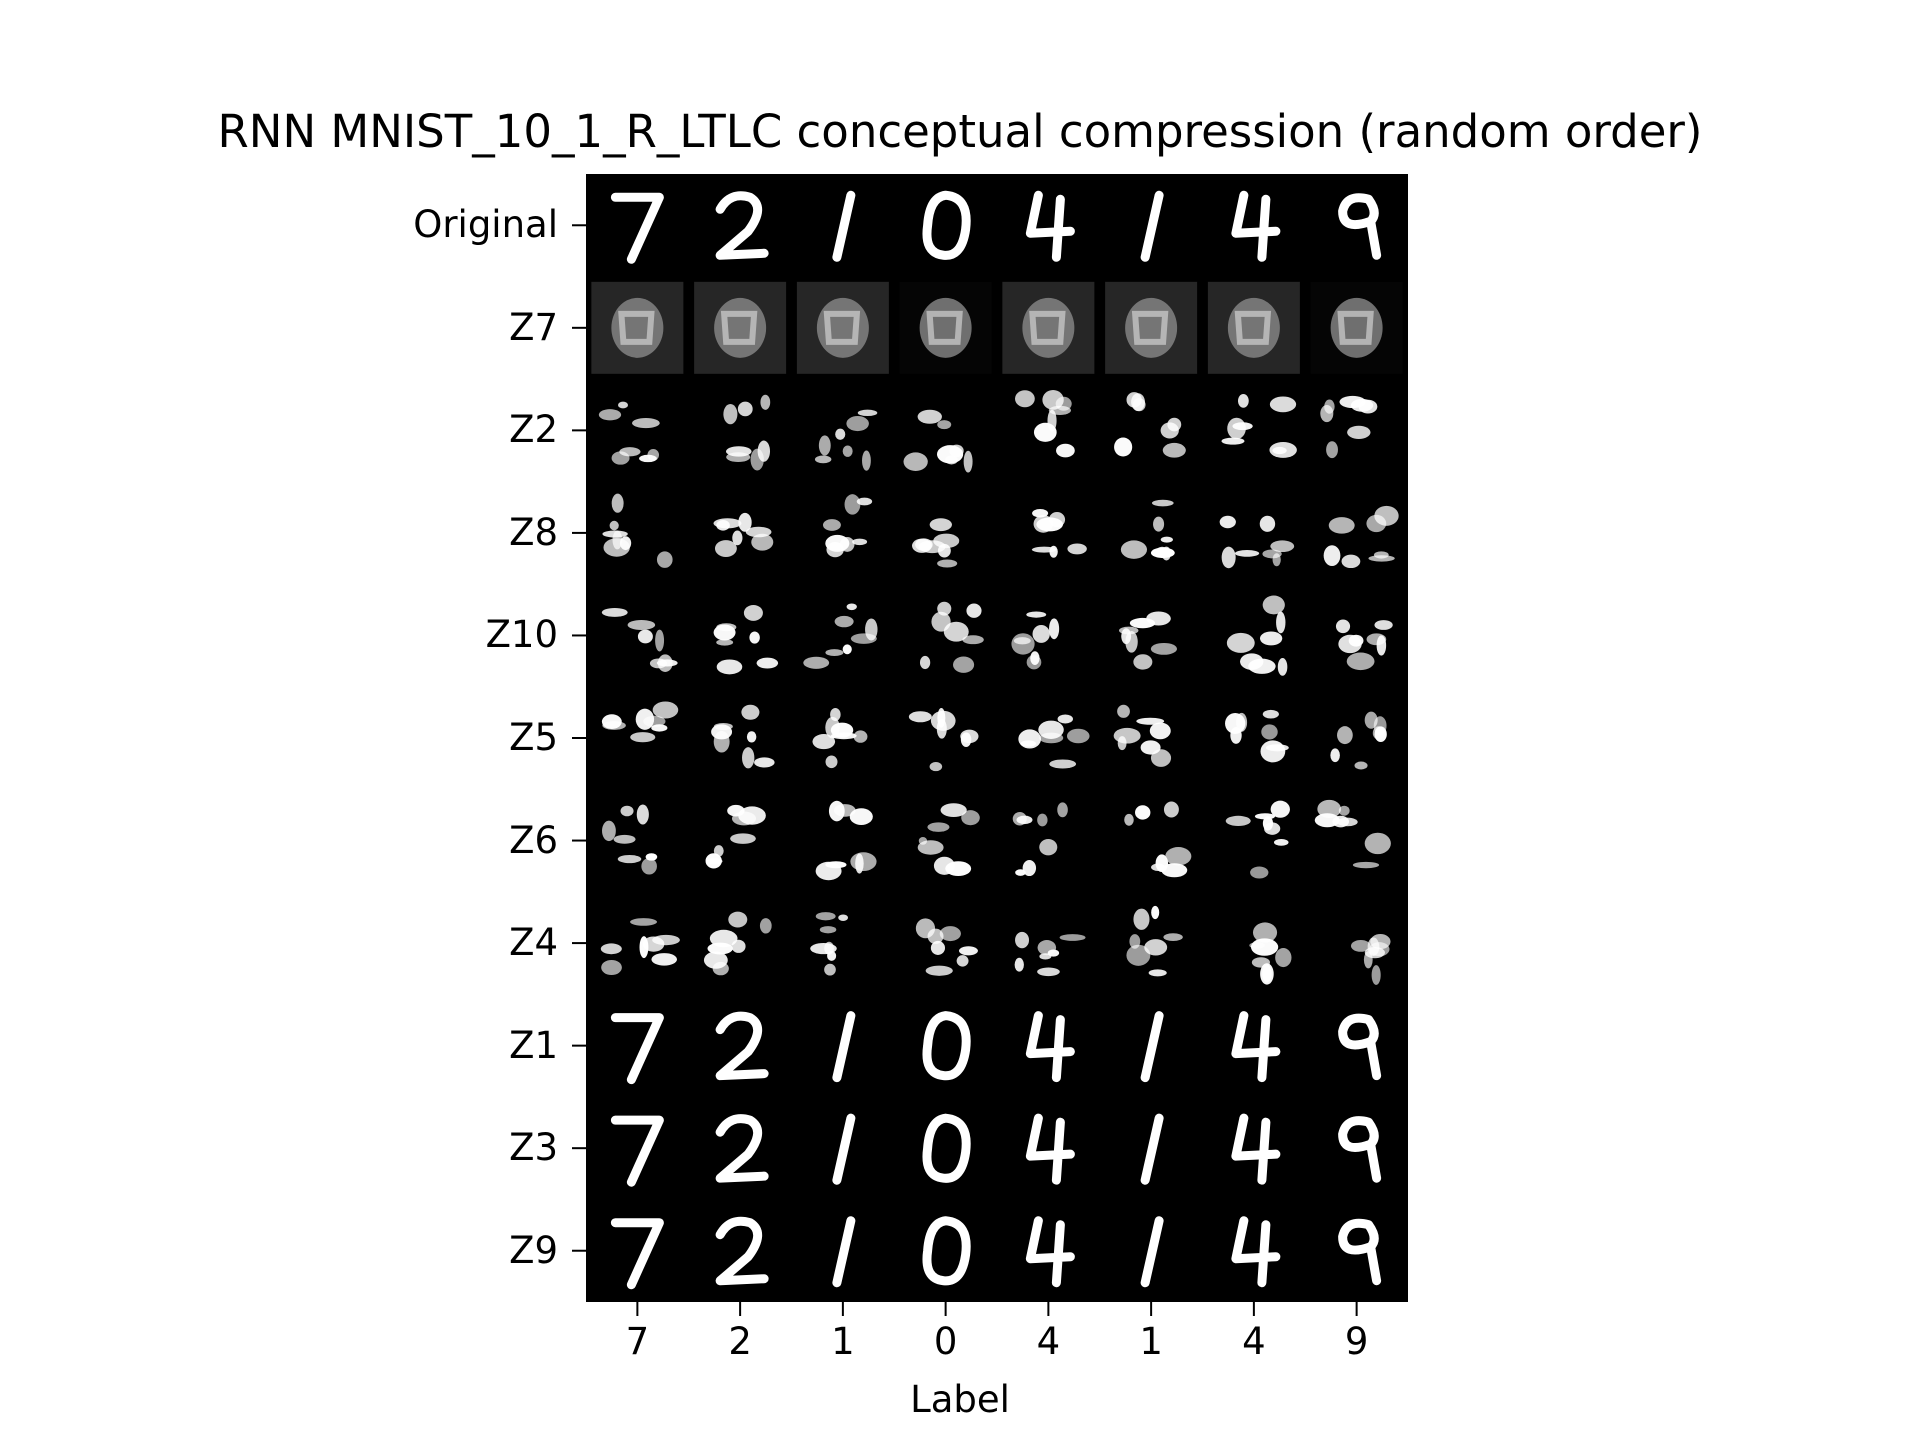 This screenshot has height=1440, width=1920. Describe the element at coordinates (533, 1045) in the screenshot. I see `row-label: Z1` at that location.